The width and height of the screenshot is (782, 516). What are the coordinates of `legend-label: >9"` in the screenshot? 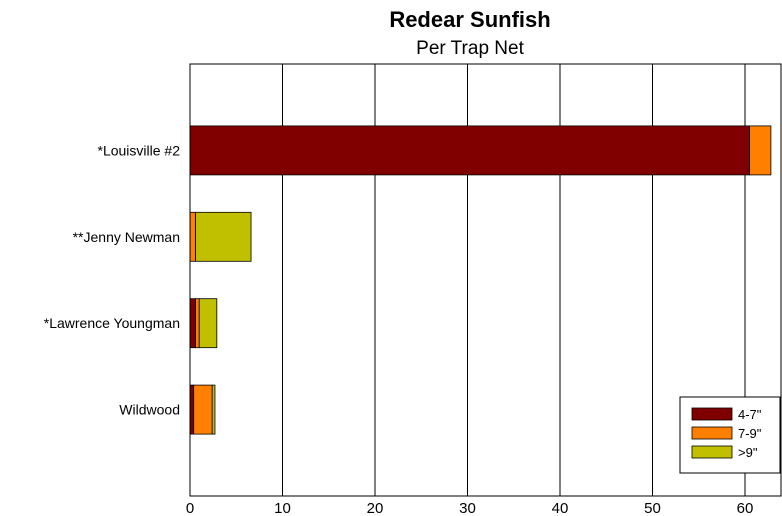 It's located at (748, 452).